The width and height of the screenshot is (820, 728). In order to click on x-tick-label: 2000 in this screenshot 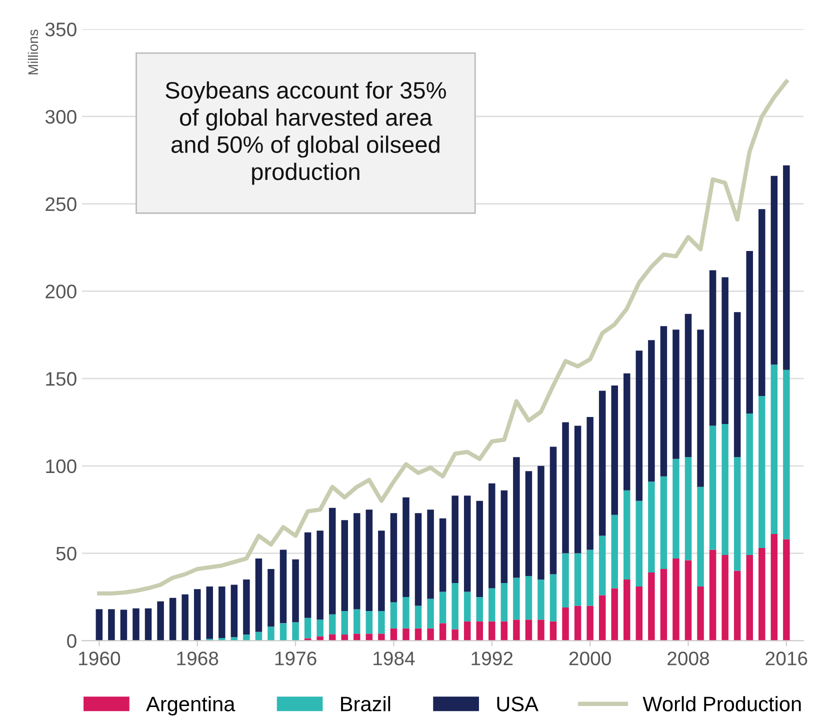, I will do `click(590, 659)`.